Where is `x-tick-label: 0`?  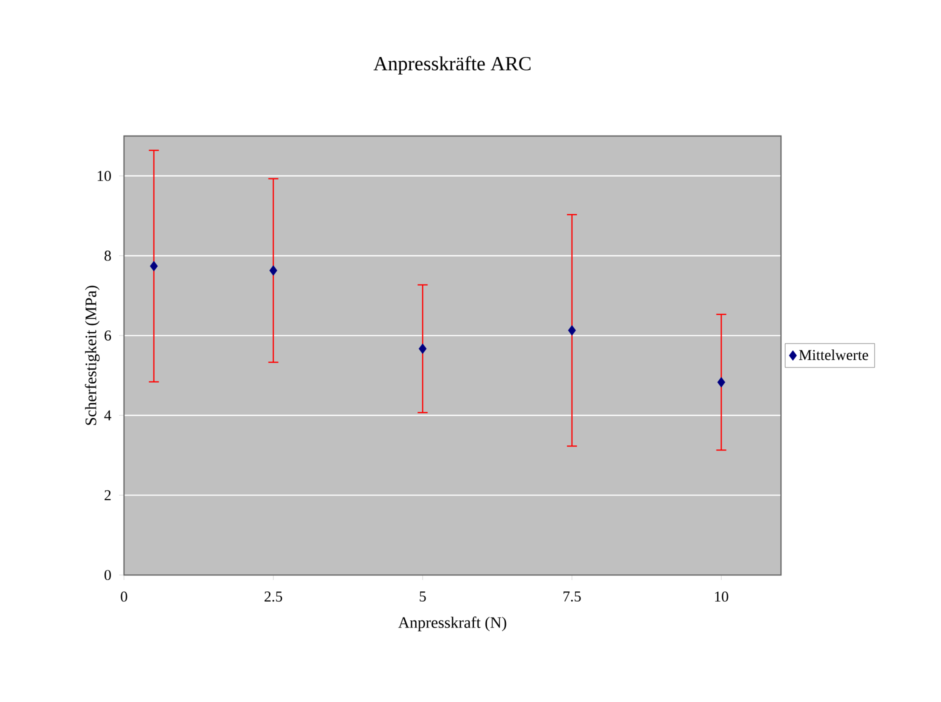 x-tick-label: 0 is located at coordinates (124, 597).